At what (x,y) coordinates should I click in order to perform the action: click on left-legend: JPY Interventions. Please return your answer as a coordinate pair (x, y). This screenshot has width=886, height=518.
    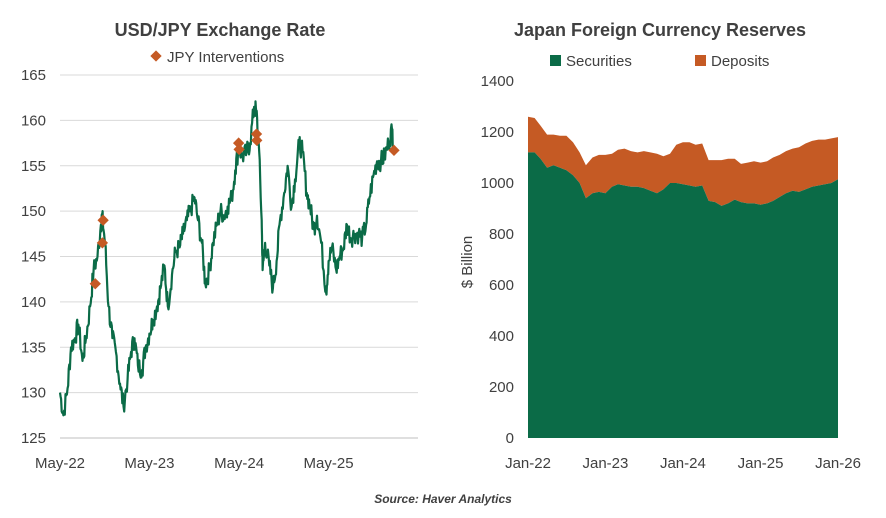
    Looking at the image, I should click on (217, 57).